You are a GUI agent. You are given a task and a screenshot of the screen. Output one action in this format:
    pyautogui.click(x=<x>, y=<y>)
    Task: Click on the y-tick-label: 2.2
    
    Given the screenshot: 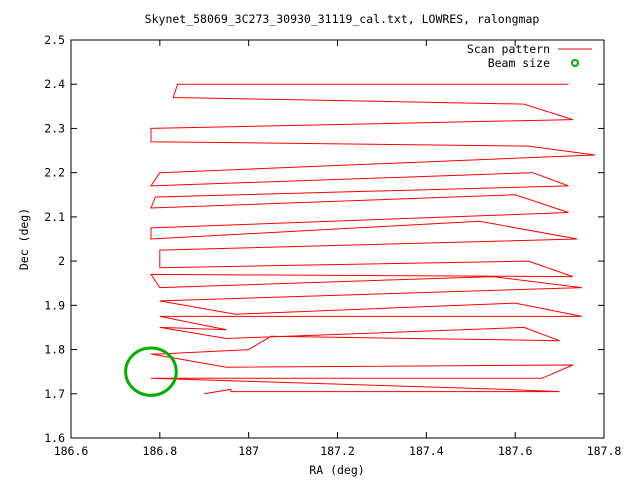 What is the action you would take?
    pyautogui.click(x=54, y=173)
    